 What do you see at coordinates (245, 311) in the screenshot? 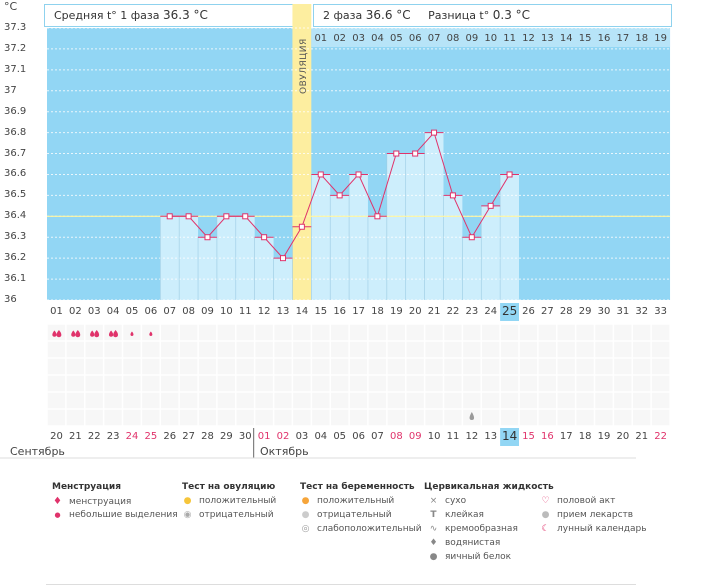
I see `cycle-day: 11` at bounding box center [245, 311].